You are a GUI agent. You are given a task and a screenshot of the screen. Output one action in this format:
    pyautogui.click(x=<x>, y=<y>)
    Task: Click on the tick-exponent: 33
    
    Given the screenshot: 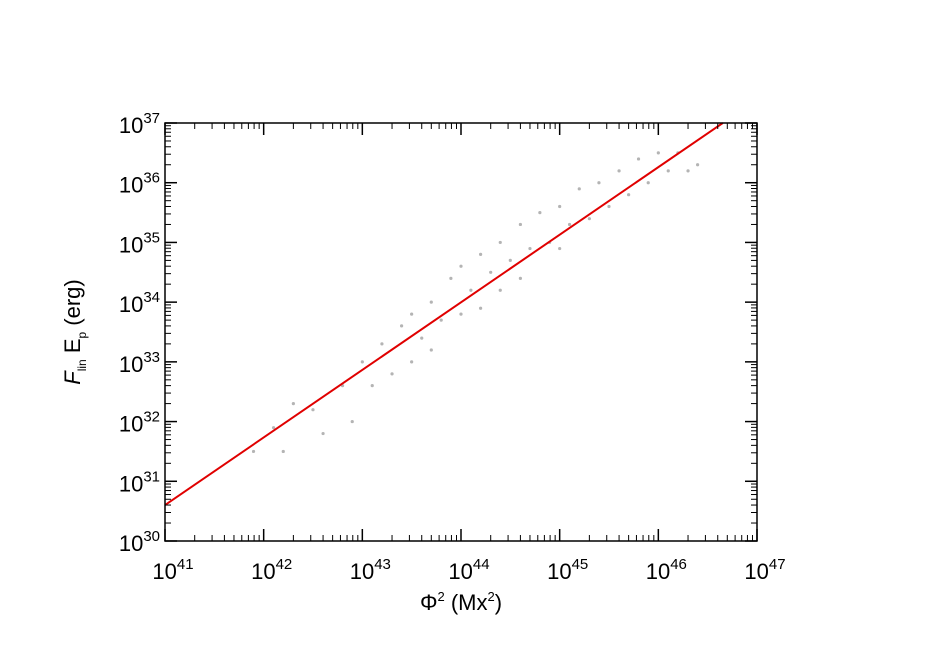 What is the action you would take?
    pyautogui.click(x=151, y=357)
    